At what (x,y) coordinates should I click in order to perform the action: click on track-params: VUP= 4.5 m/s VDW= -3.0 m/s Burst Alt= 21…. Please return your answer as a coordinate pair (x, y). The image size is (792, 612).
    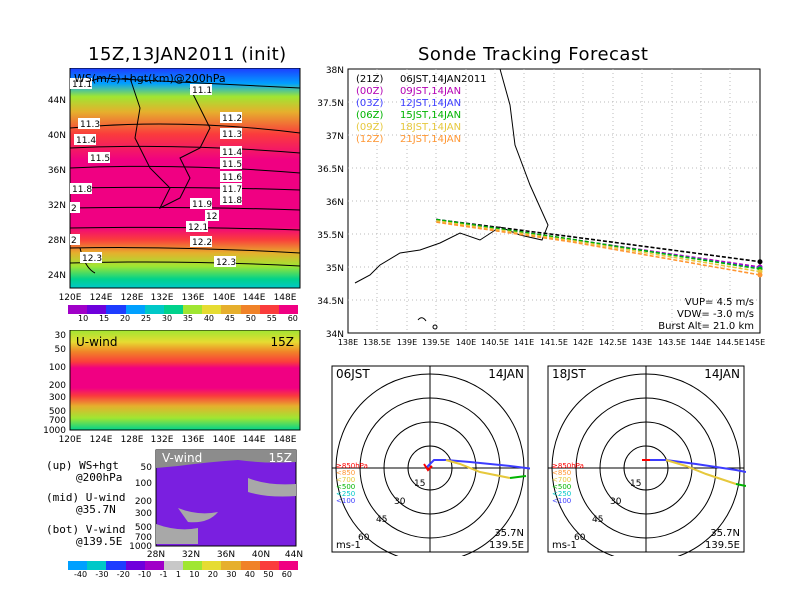
    Looking at the image, I should click on (706, 314).